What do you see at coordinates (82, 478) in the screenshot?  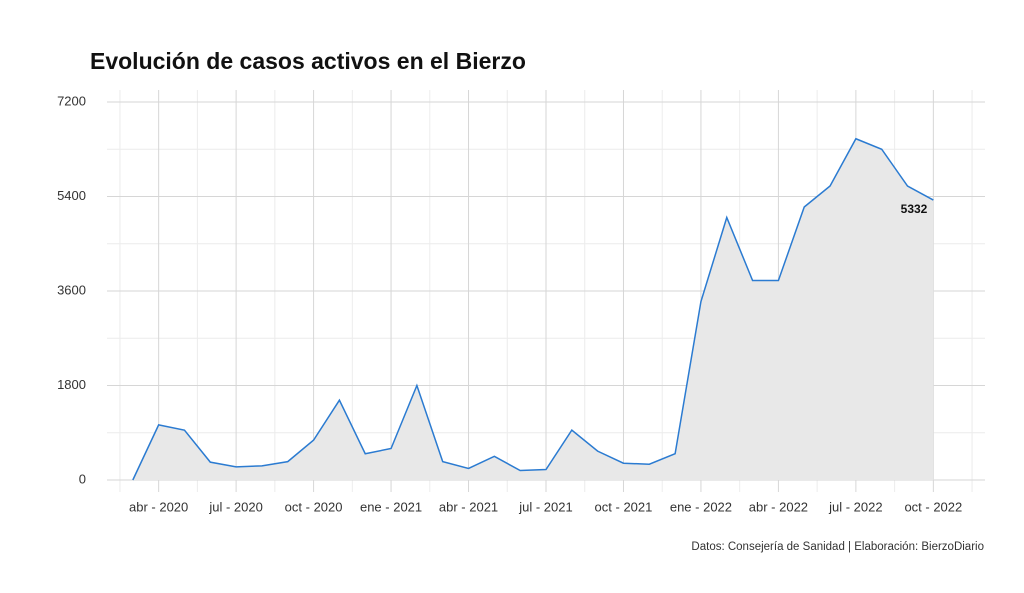 I see `y-tick-label: 0` at bounding box center [82, 478].